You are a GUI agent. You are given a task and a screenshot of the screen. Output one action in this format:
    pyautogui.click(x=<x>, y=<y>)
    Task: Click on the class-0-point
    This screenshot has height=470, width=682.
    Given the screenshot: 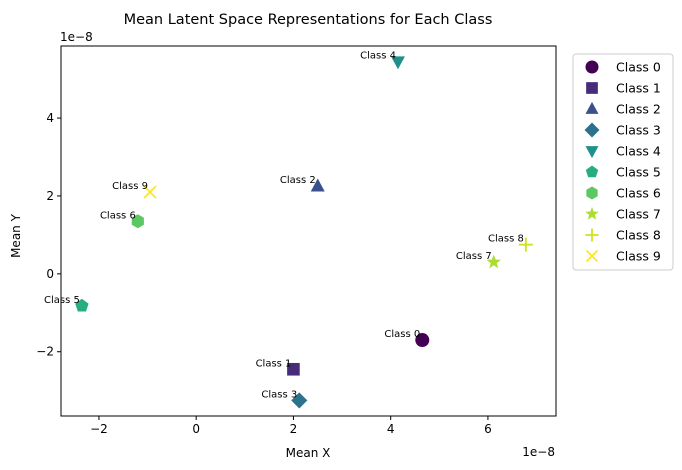 What is the action you would take?
    pyautogui.click(x=422, y=340)
    